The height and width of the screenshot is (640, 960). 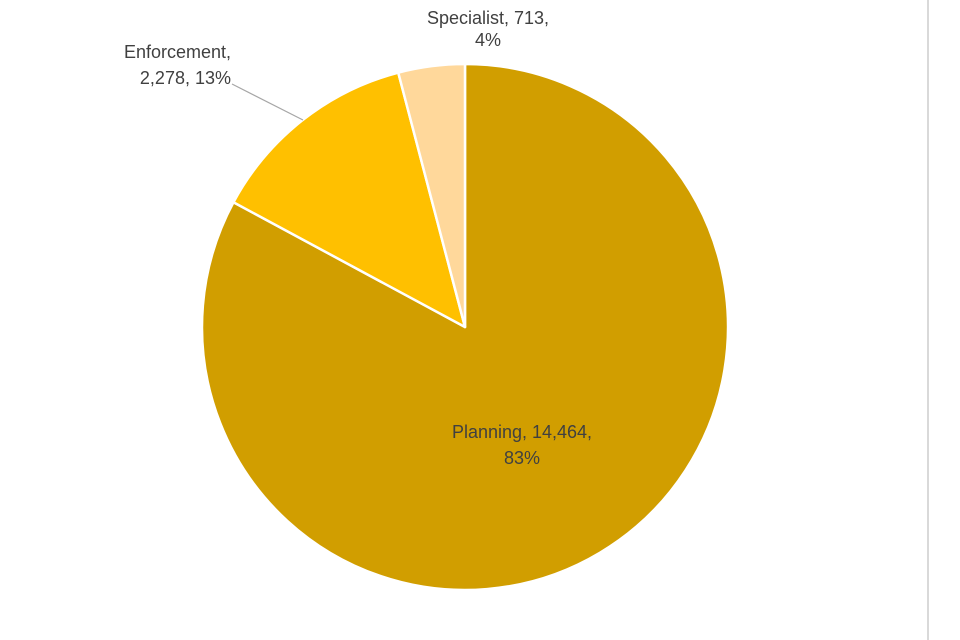 I want to click on data-label-line: Enforcement,, so click(x=177, y=52).